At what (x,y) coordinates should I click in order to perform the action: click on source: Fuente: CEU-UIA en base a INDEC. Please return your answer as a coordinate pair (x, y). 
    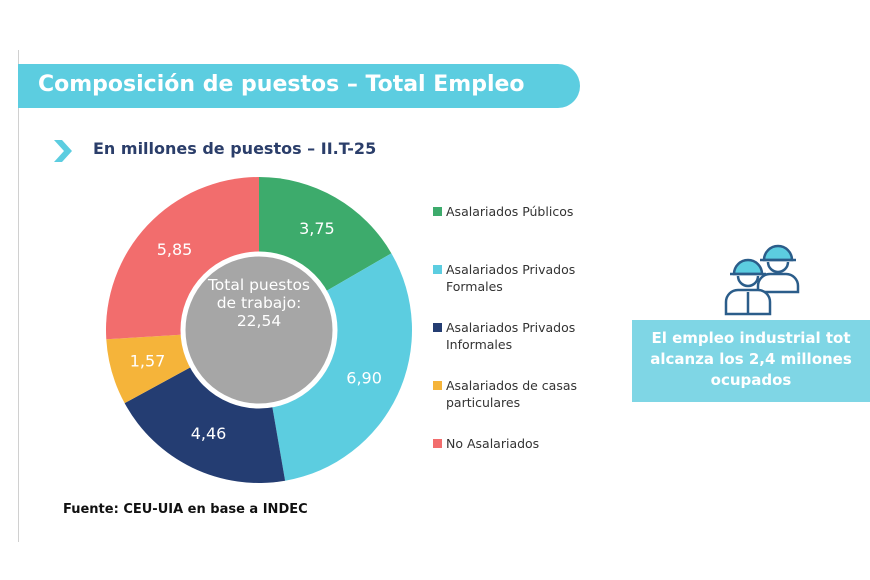
    Looking at the image, I should click on (185, 509).